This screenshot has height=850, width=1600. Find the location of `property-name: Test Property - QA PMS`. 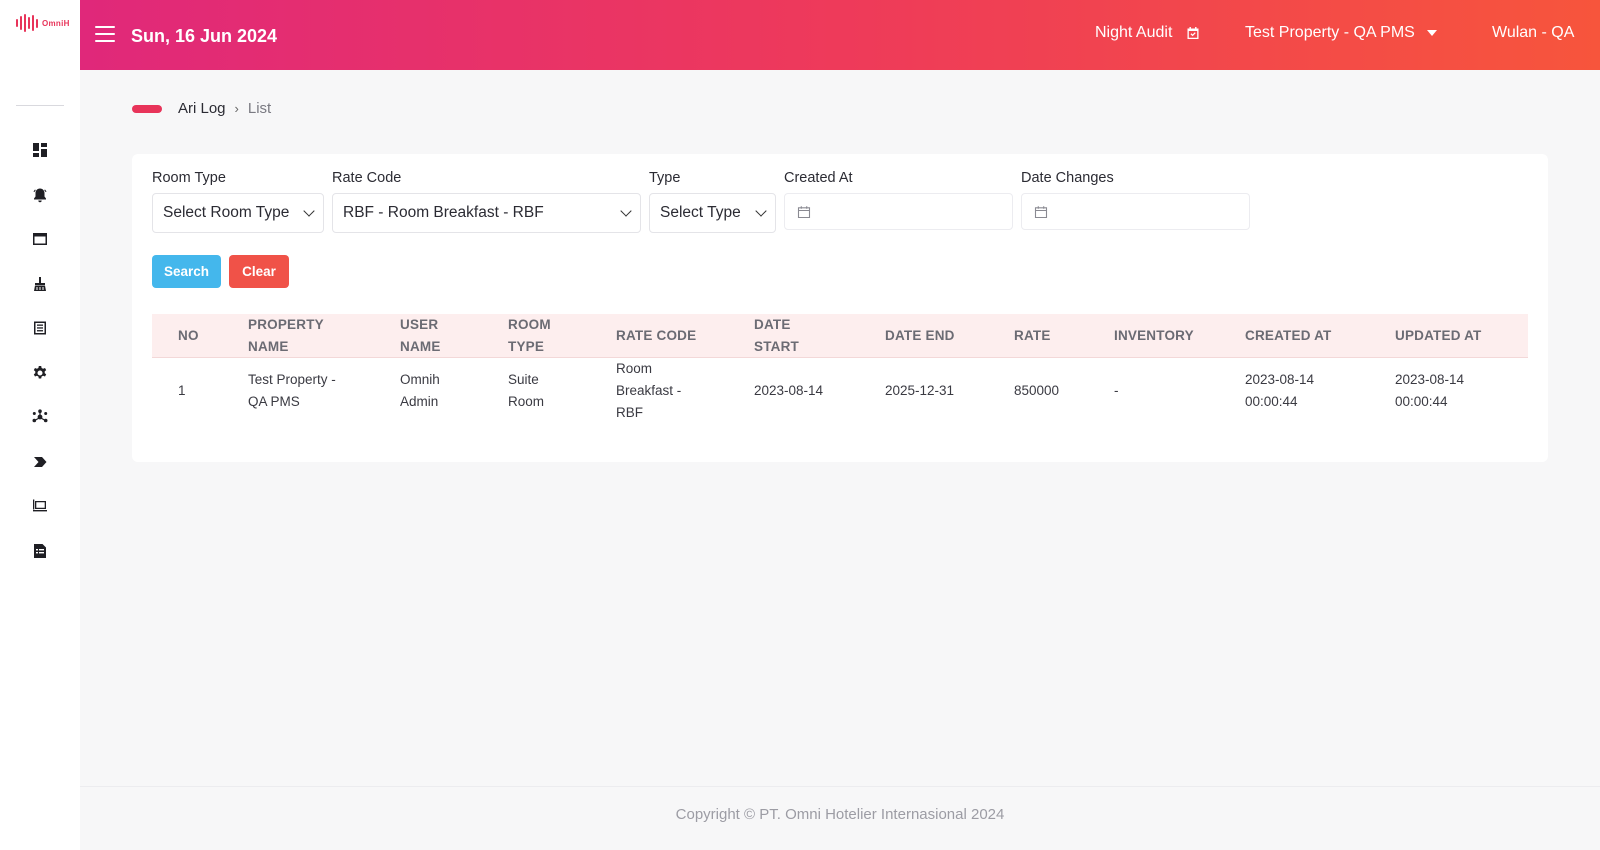

property-name: Test Property - QA PMS is located at coordinates (1330, 32).